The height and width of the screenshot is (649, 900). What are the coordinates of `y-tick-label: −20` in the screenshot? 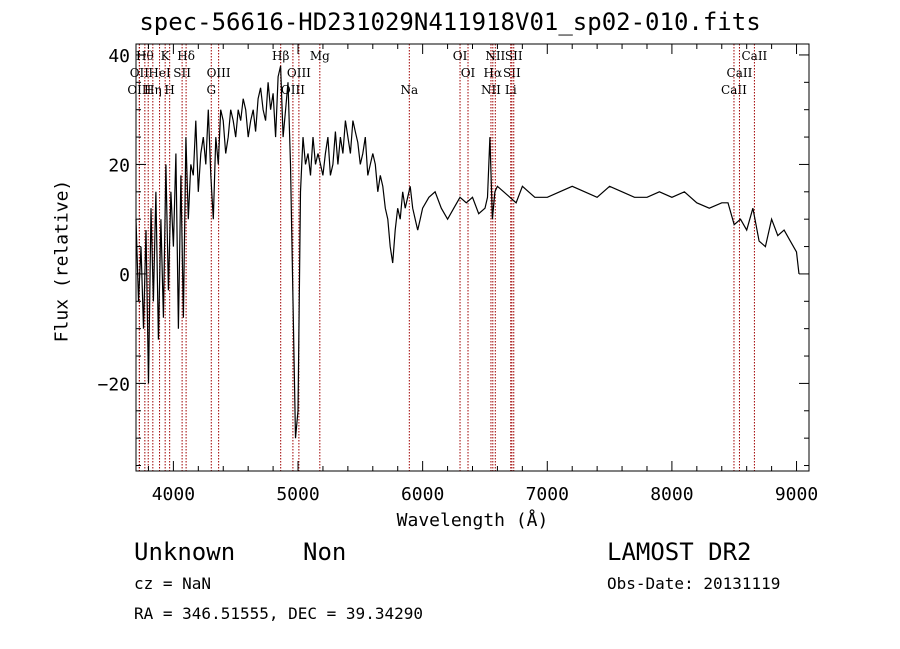 It's located at (113, 384).